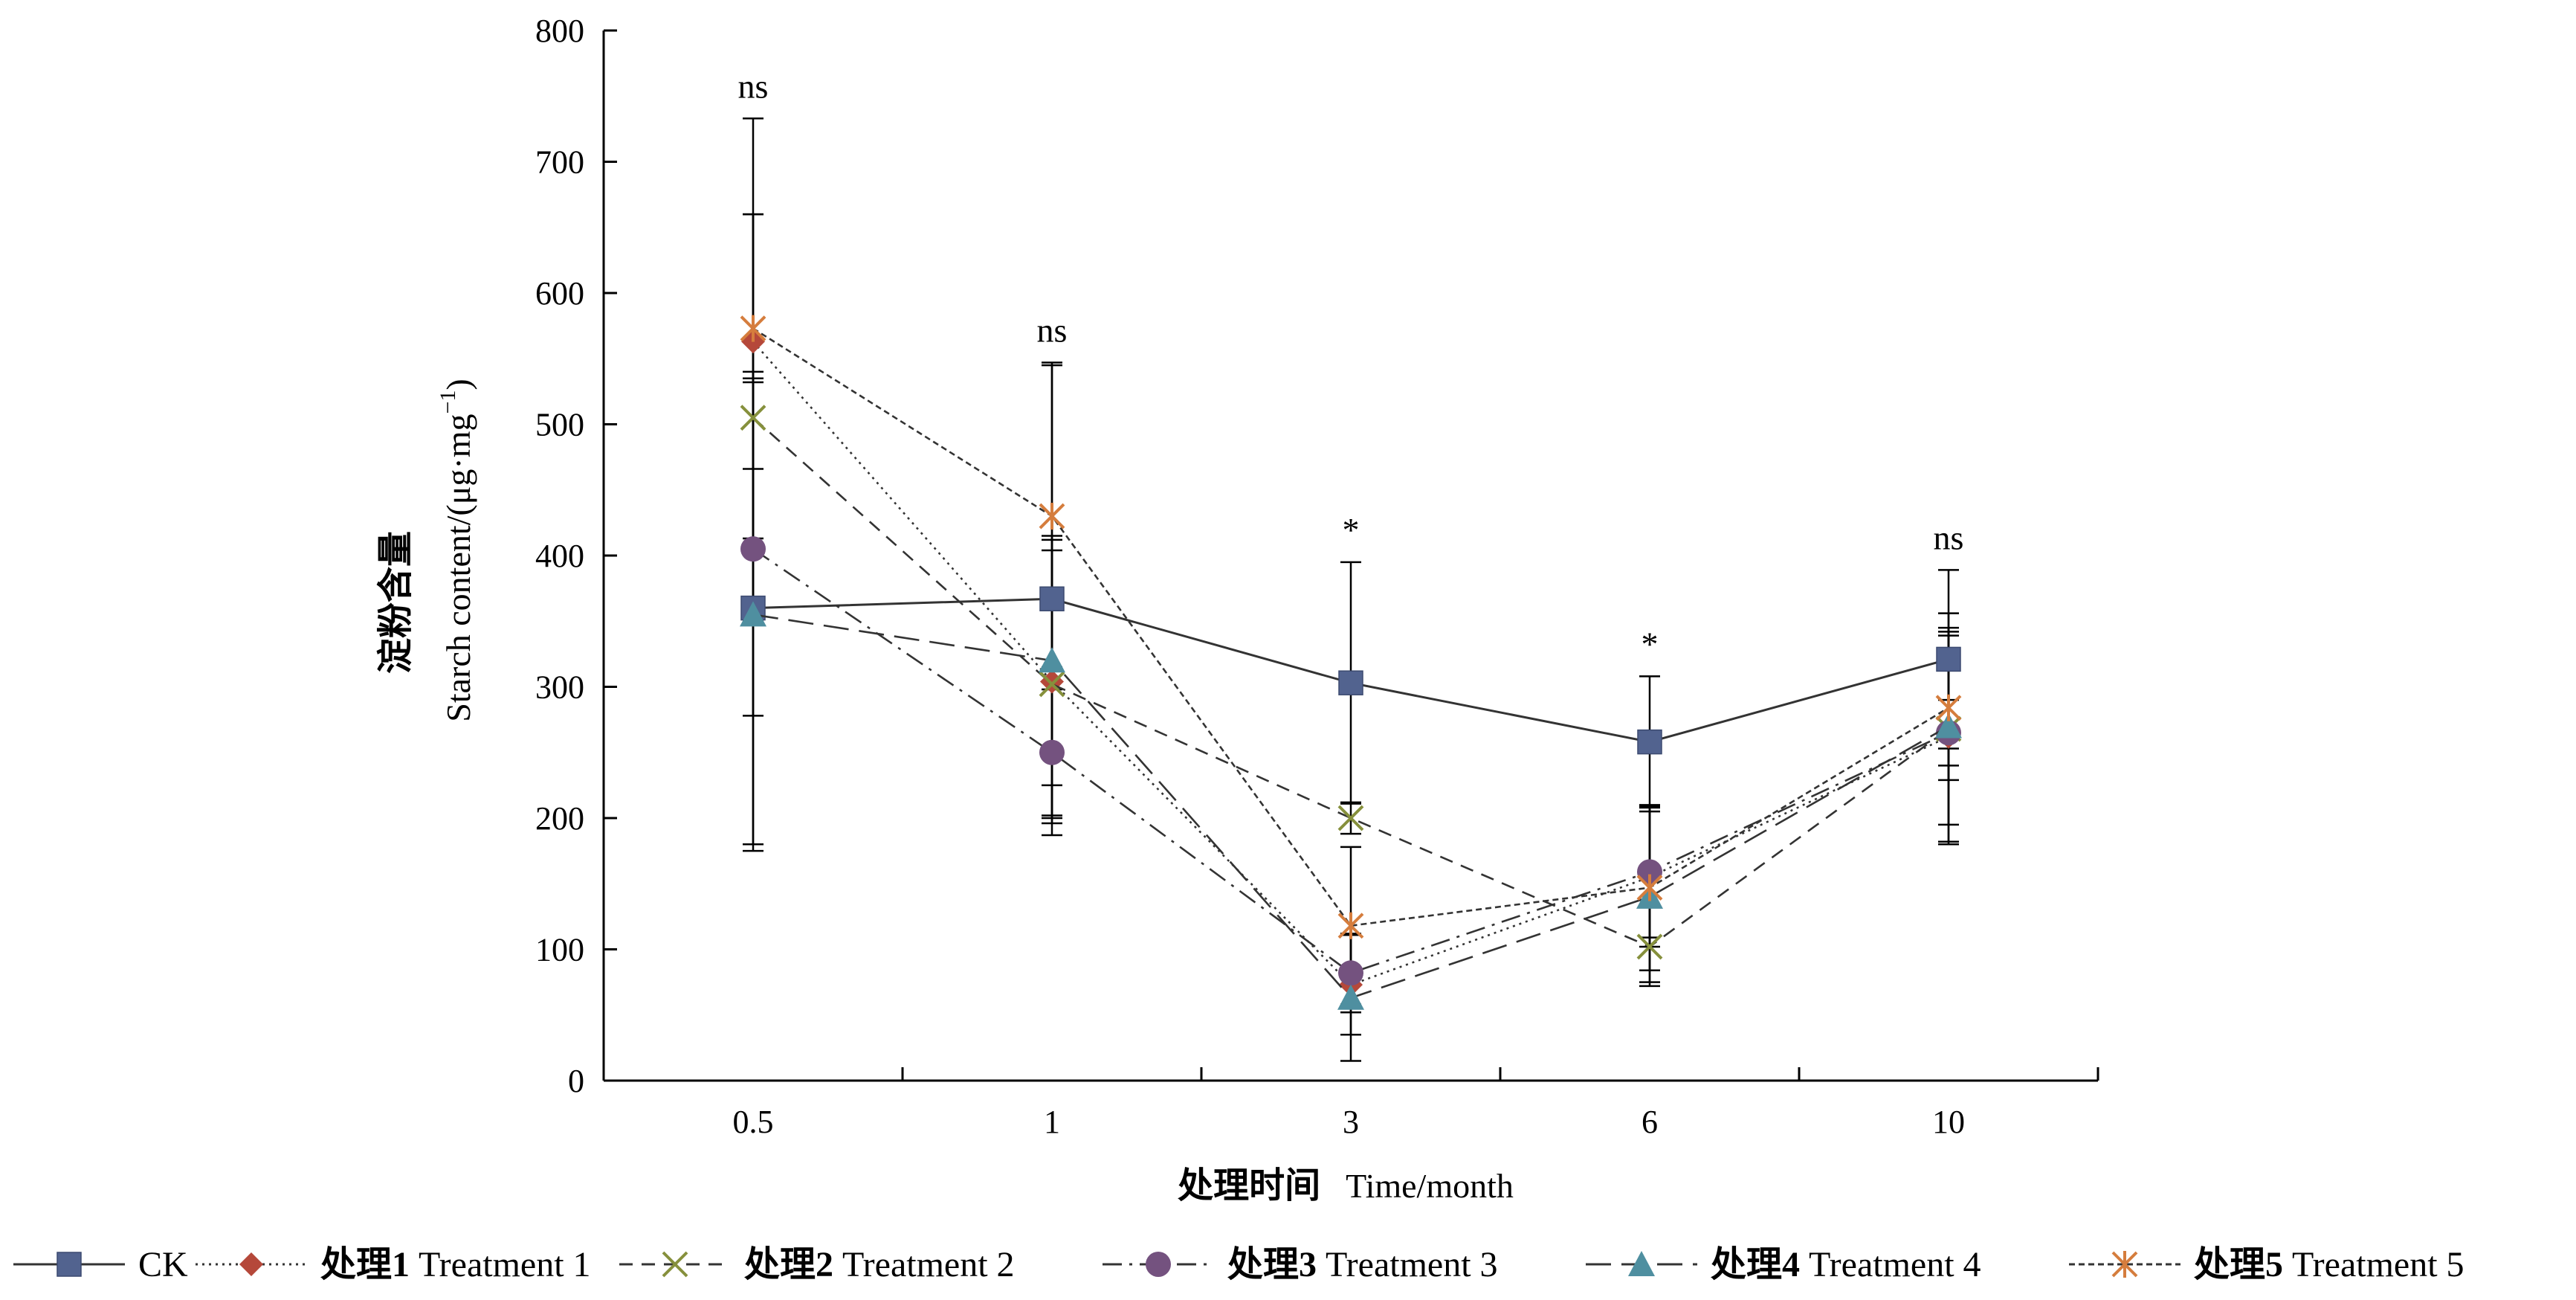 The height and width of the screenshot is (1300, 2576). I want to click on y-tick-label: 700, so click(559, 162).